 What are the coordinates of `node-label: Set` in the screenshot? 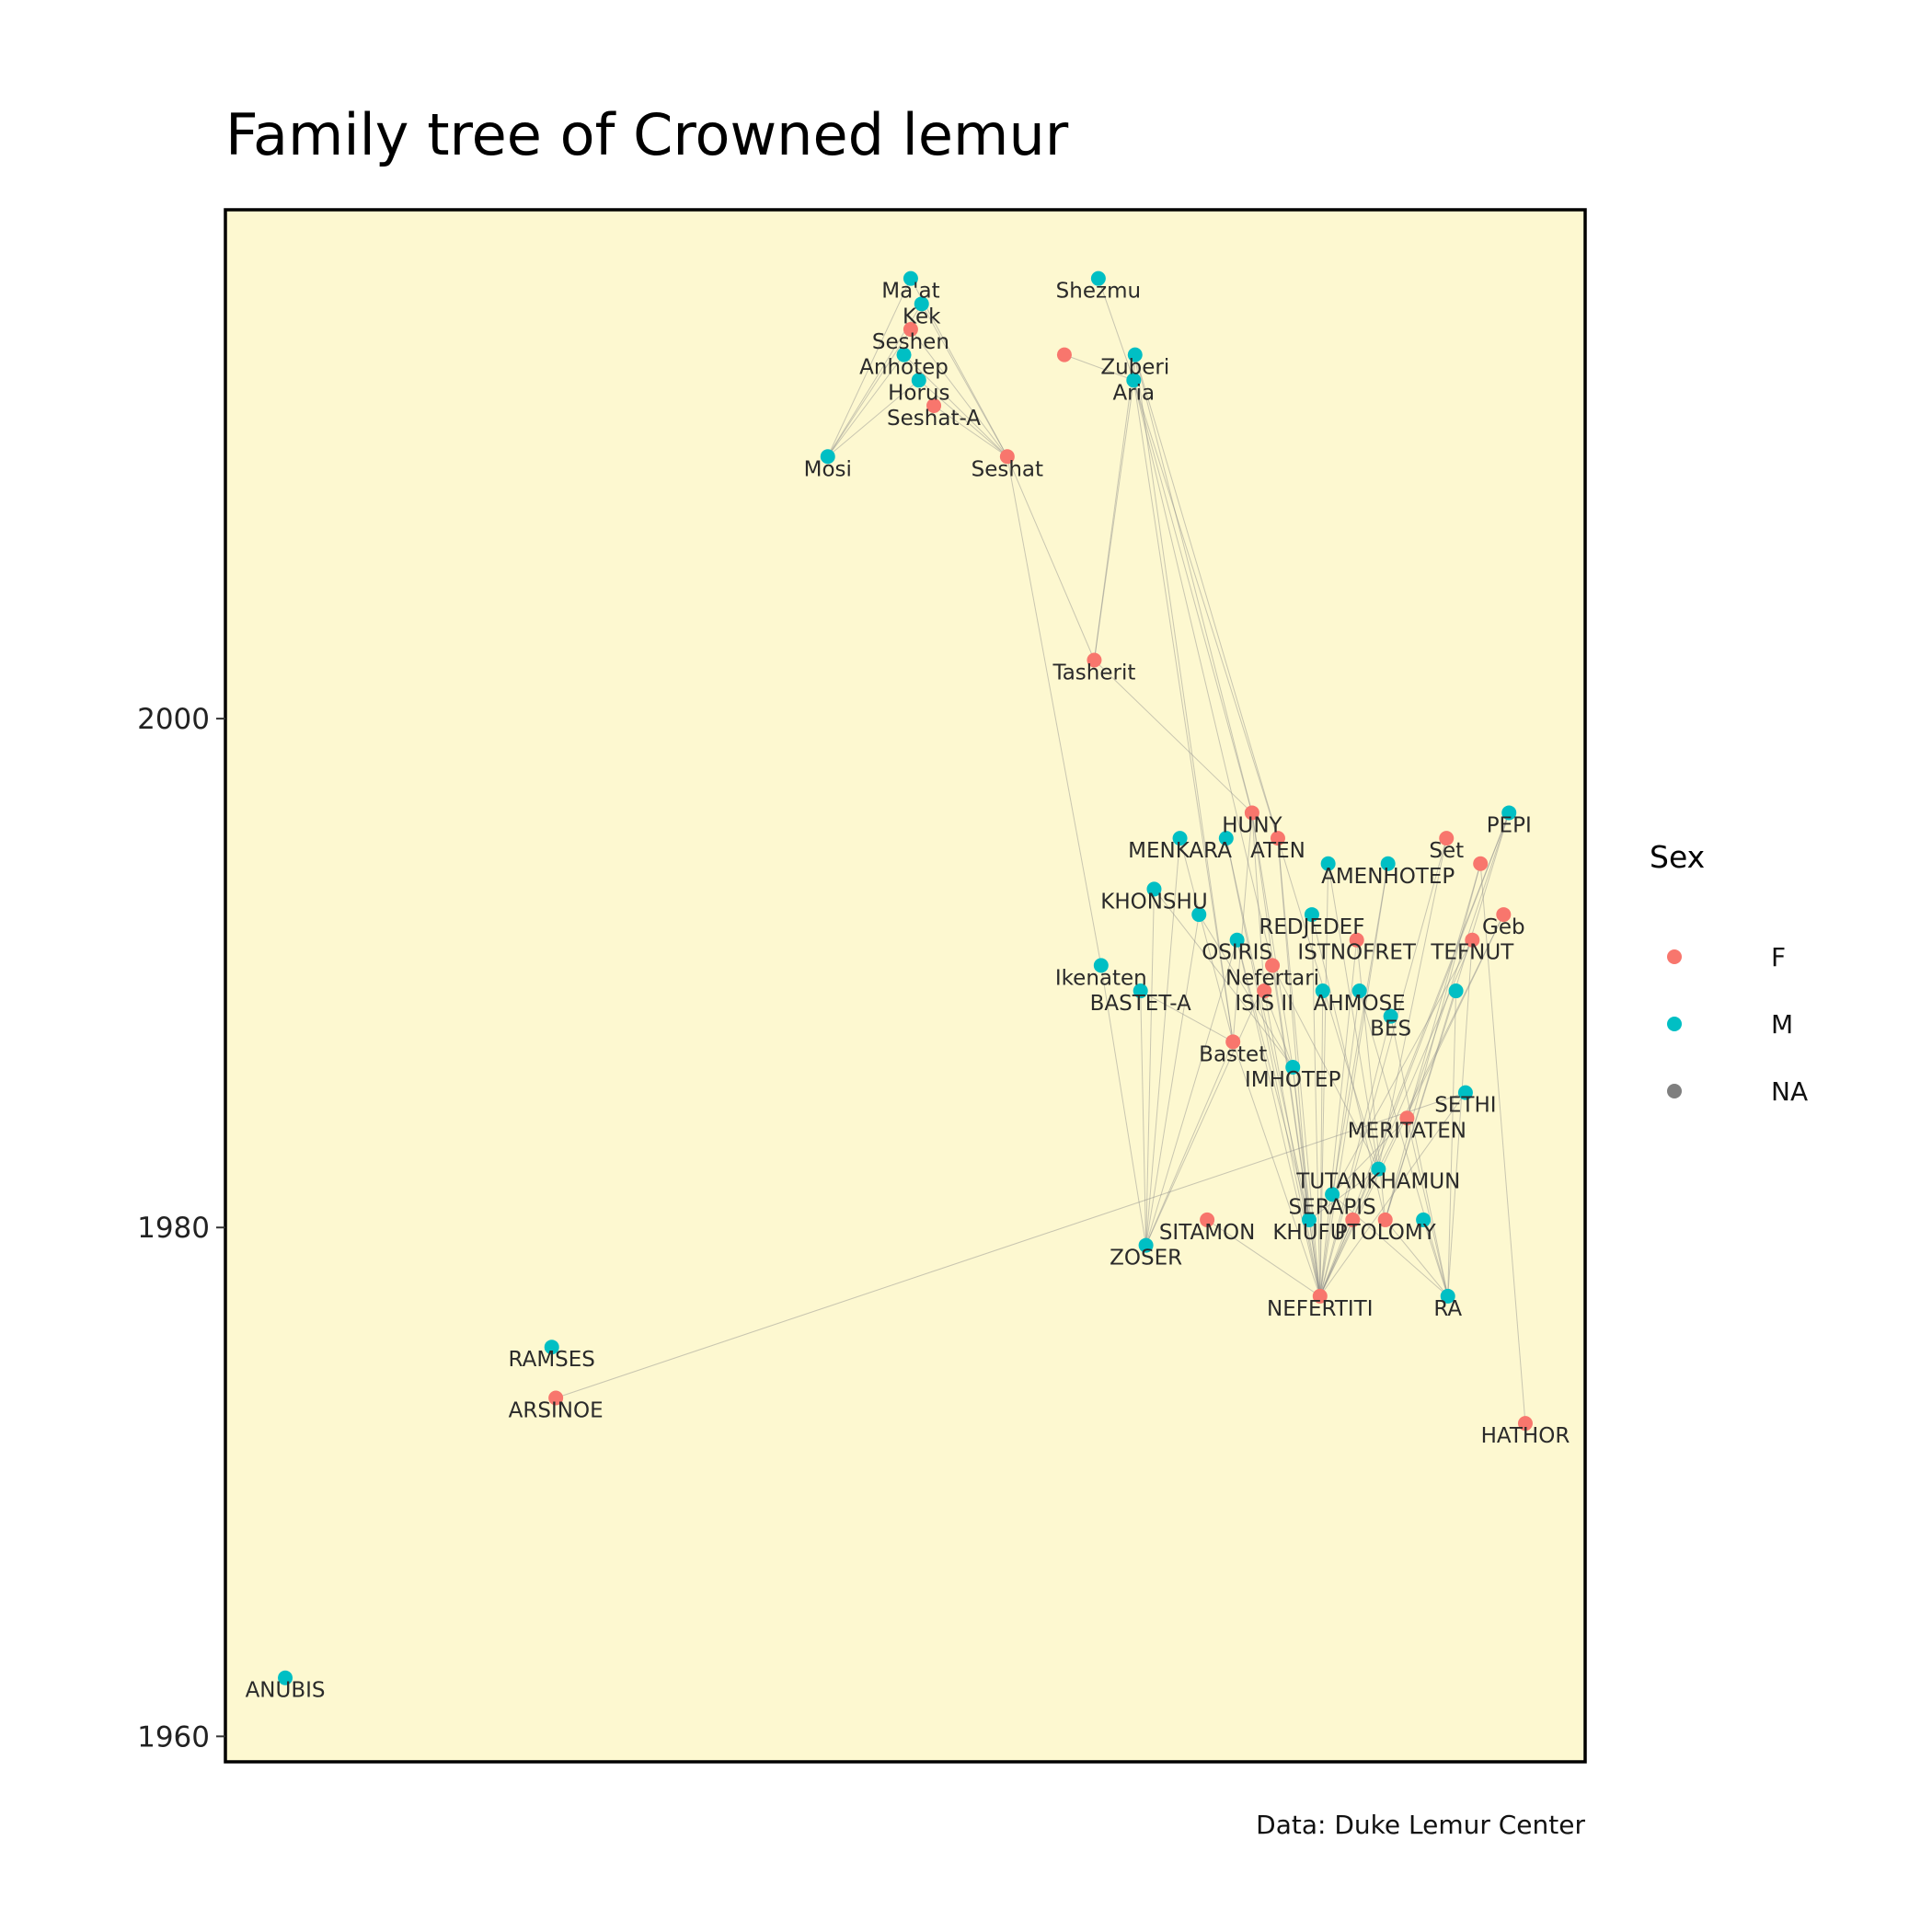 It's located at (1446, 851).